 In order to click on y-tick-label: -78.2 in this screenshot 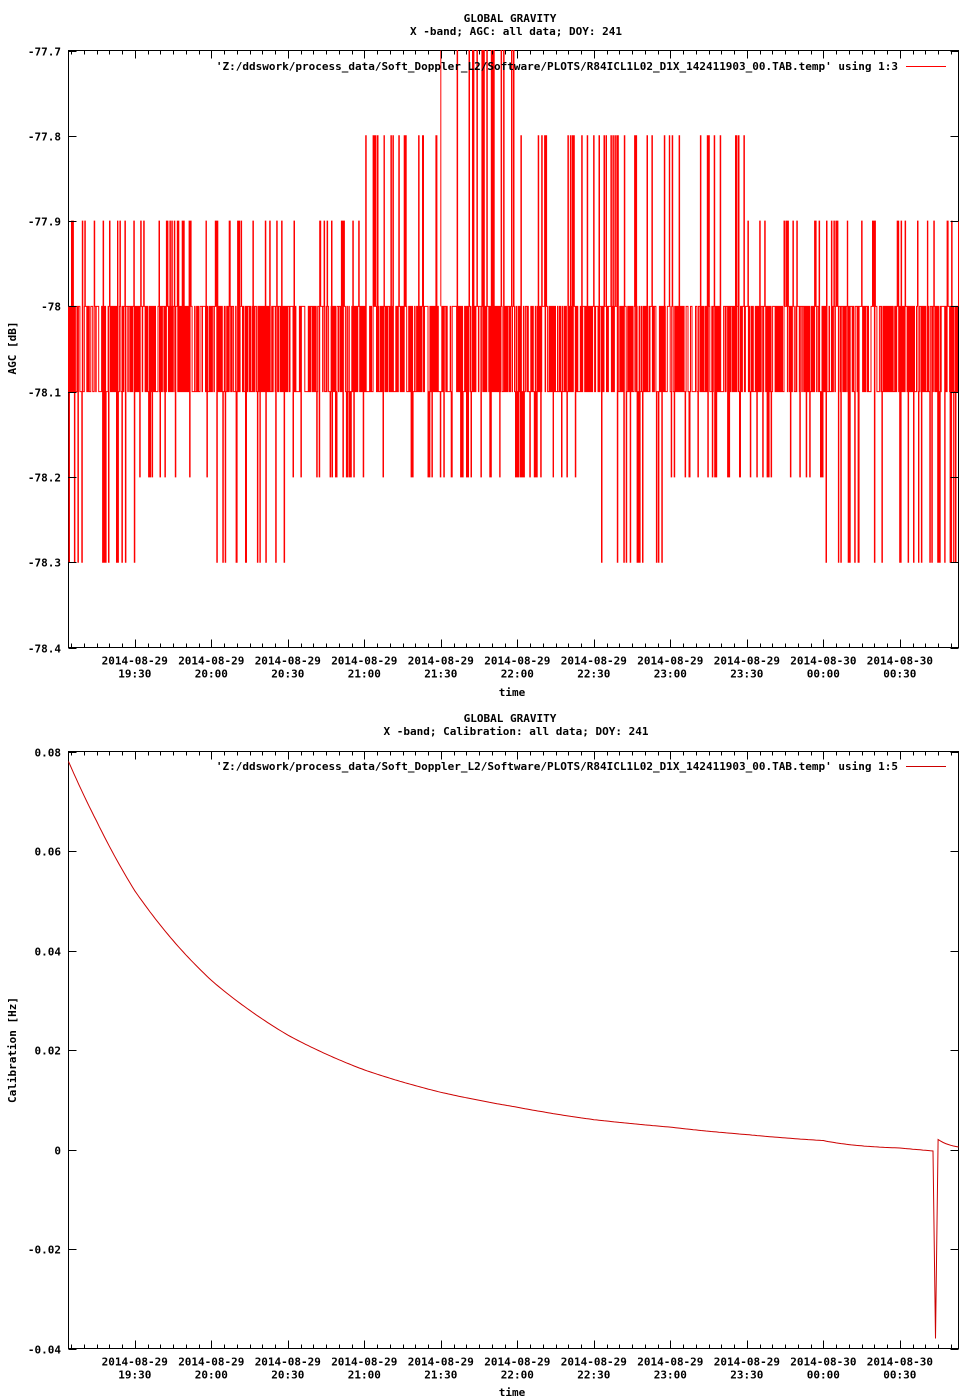, I will do `click(44, 478)`.